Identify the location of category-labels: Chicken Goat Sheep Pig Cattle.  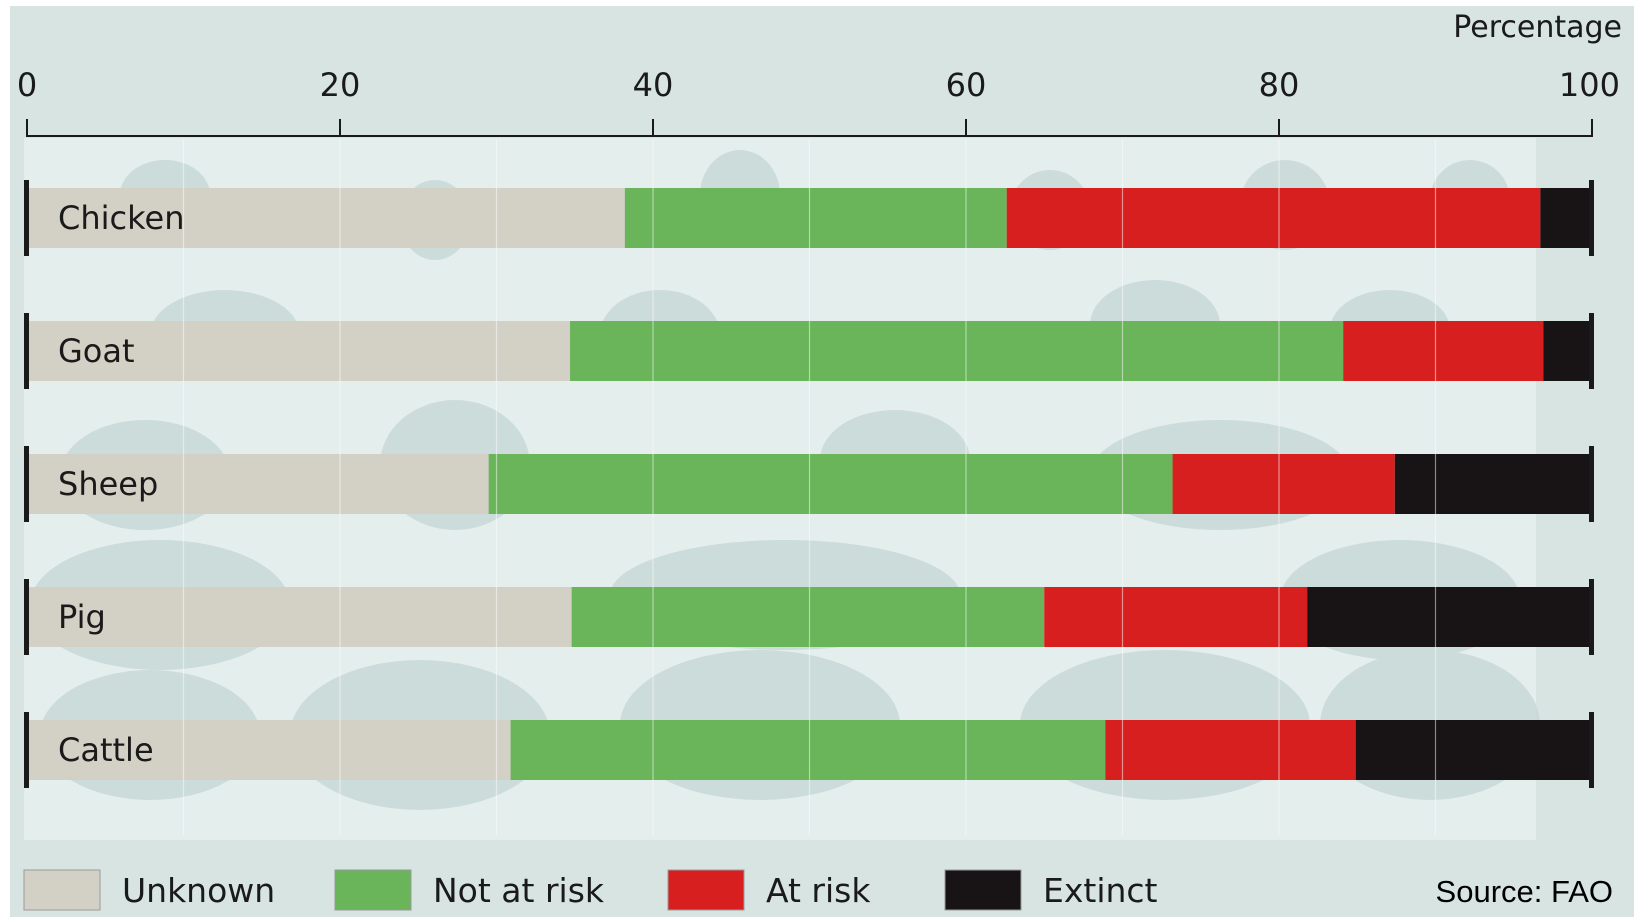
(121, 484).